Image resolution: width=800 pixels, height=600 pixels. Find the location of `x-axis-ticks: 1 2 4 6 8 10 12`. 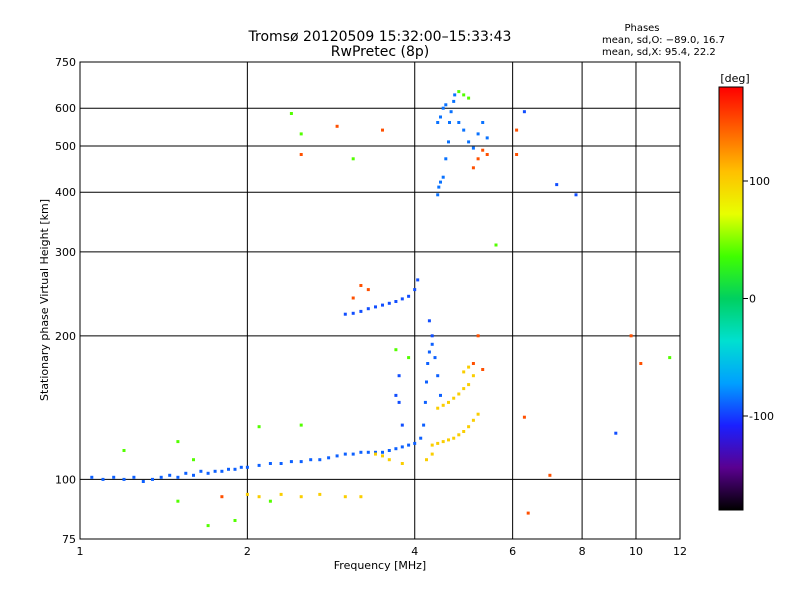

x-axis-ticks: 1 2 4 6 8 10 12 is located at coordinates (382, 551).